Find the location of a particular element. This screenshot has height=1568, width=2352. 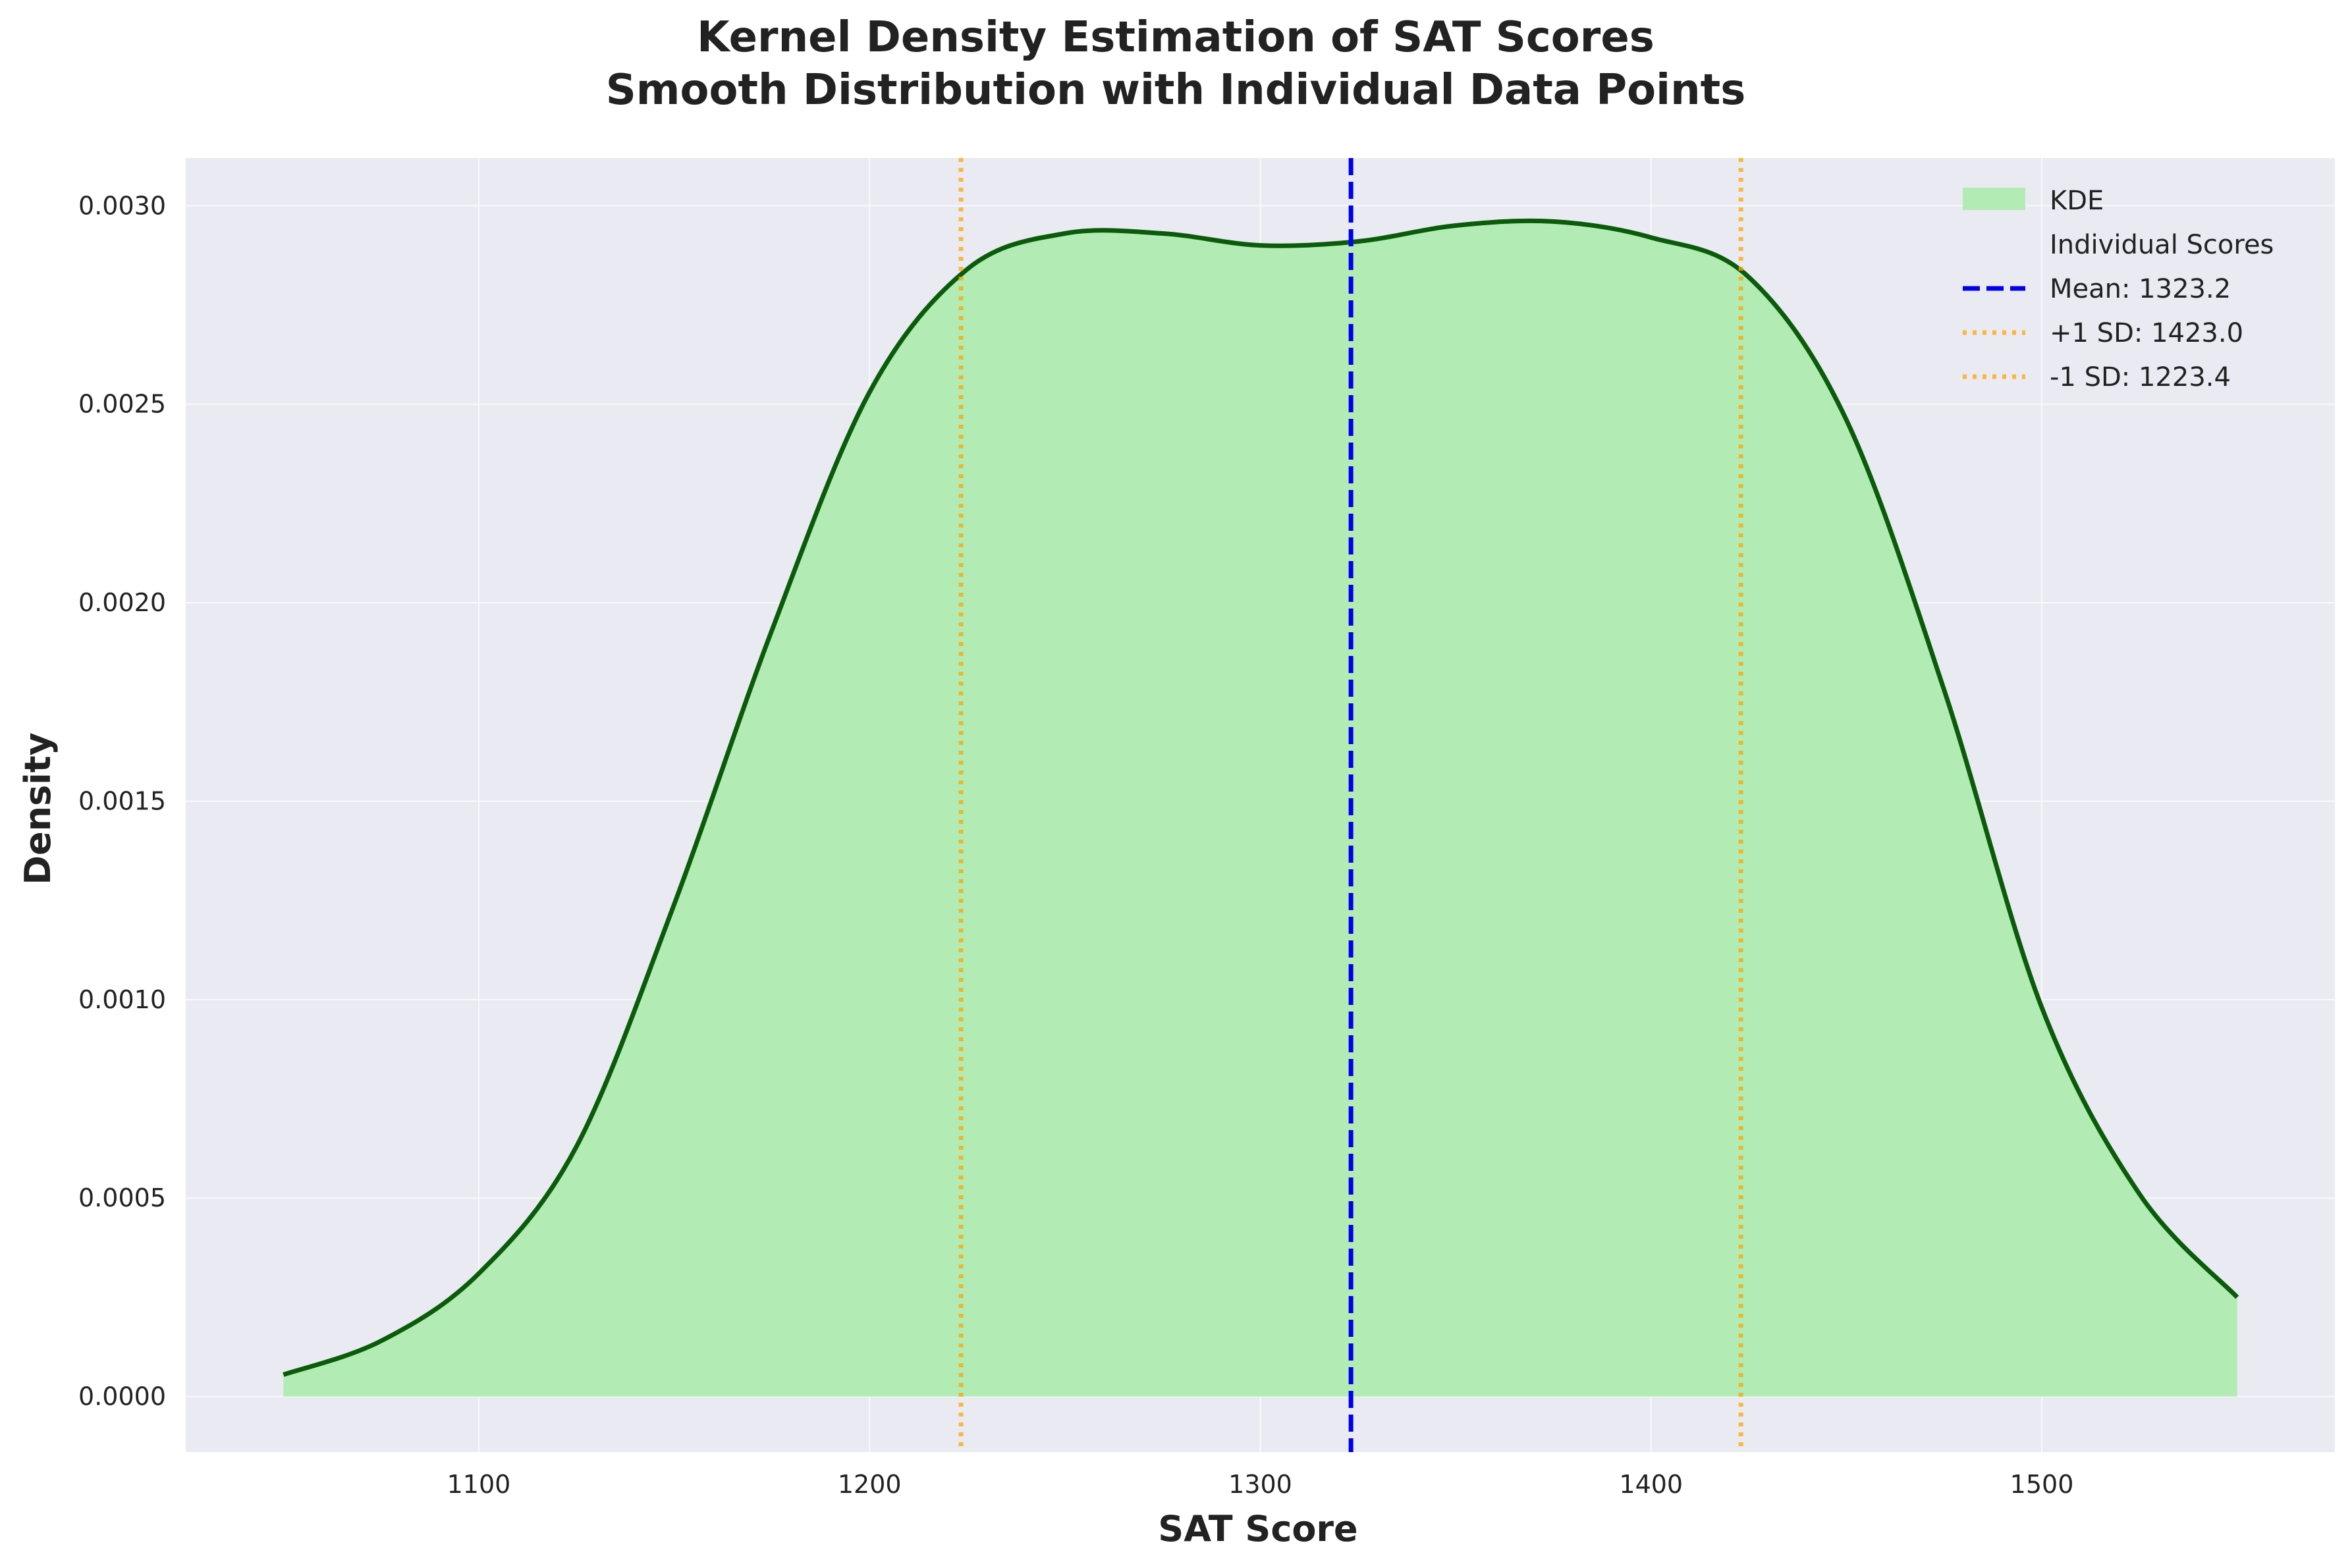

x-tick-label: 1100 is located at coordinates (479, 1484).